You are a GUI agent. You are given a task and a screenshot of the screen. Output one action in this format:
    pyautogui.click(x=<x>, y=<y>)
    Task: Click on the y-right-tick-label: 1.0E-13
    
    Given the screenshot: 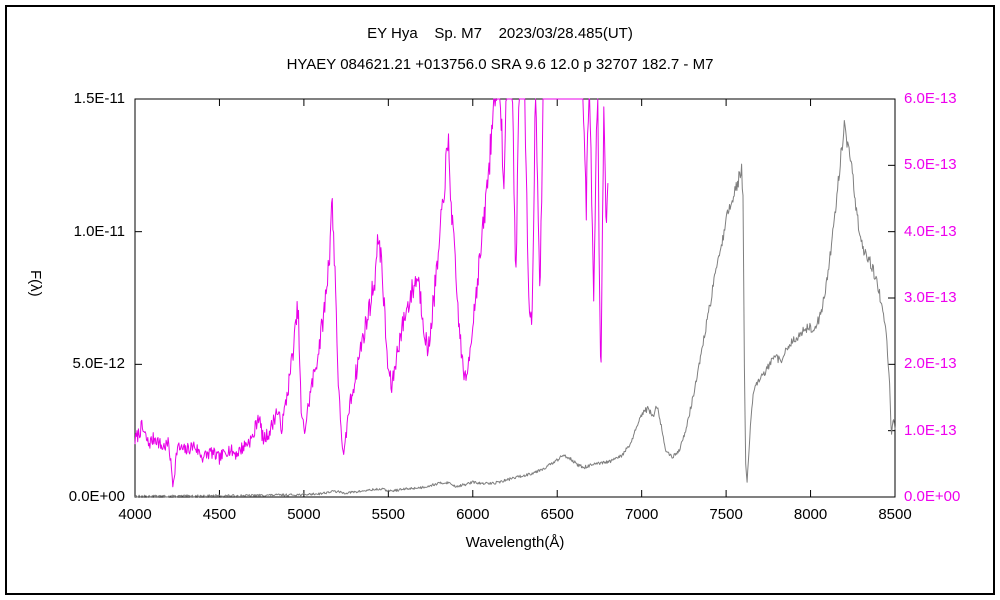 What is the action you would take?
    pyautogui.click(x=930, y=430)
    